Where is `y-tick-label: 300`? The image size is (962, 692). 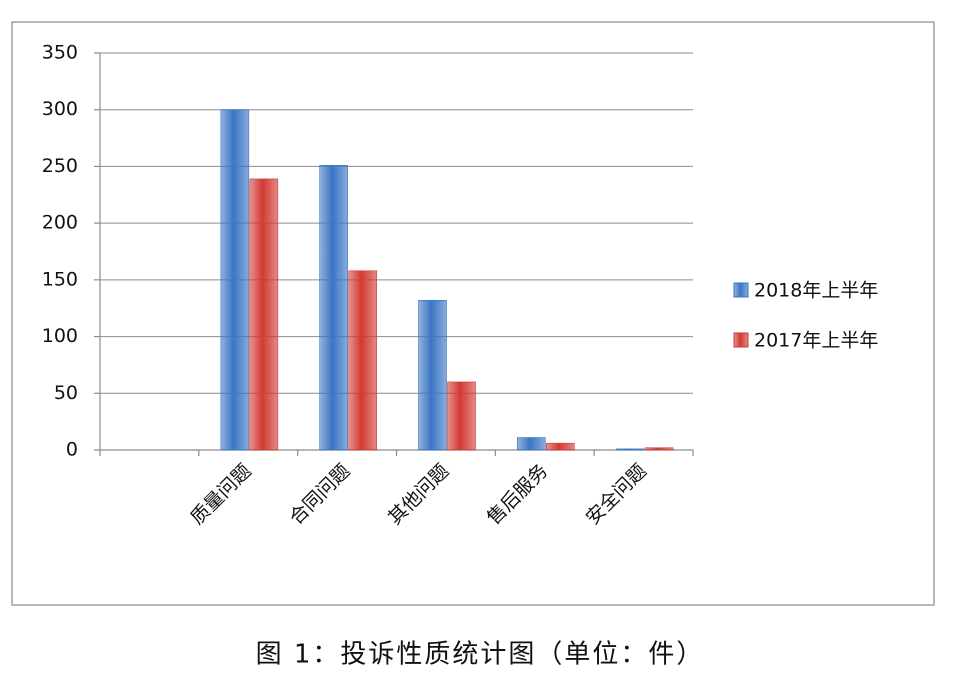 y-tick-label: 300 is located at coordinates (60, 109).